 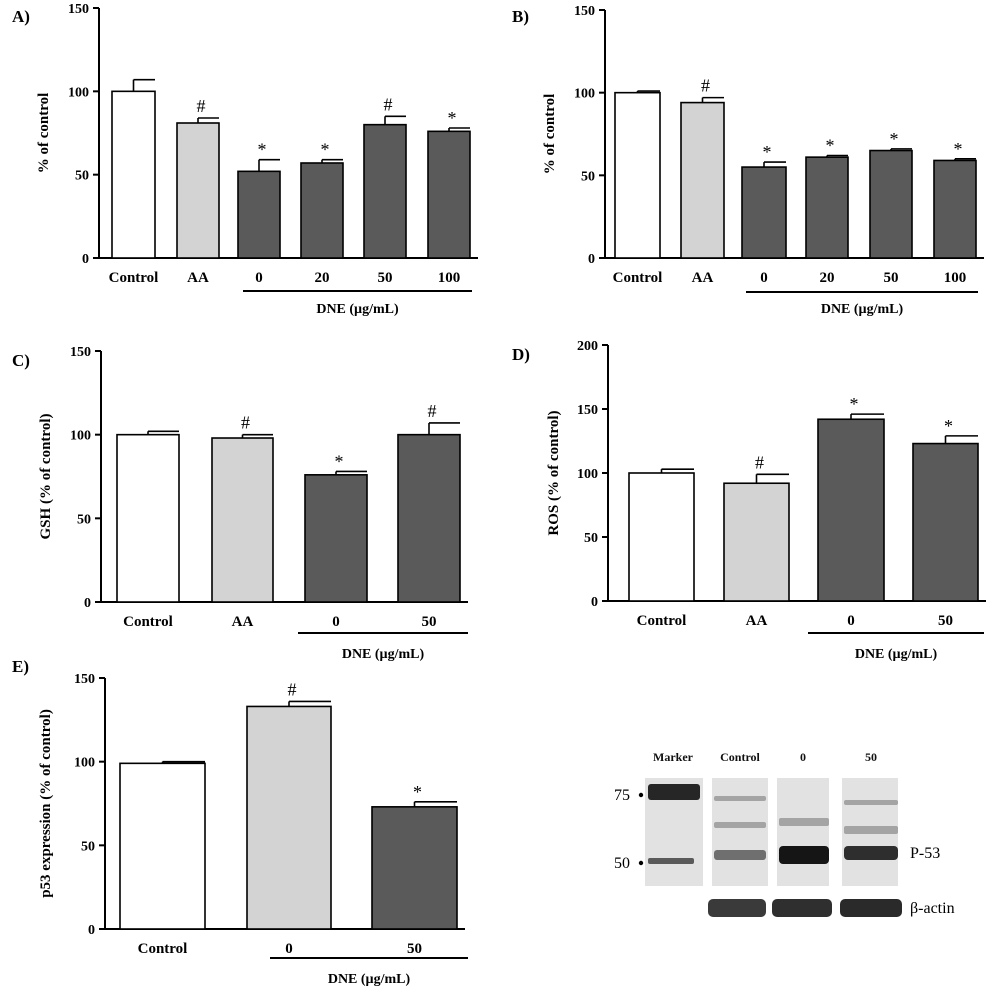 What do you see at coordinates (46, 803) in the screenshot?
I see `panel-e-y-axis-label: p53 expression (% of control)` at bounding box center [46, 803].